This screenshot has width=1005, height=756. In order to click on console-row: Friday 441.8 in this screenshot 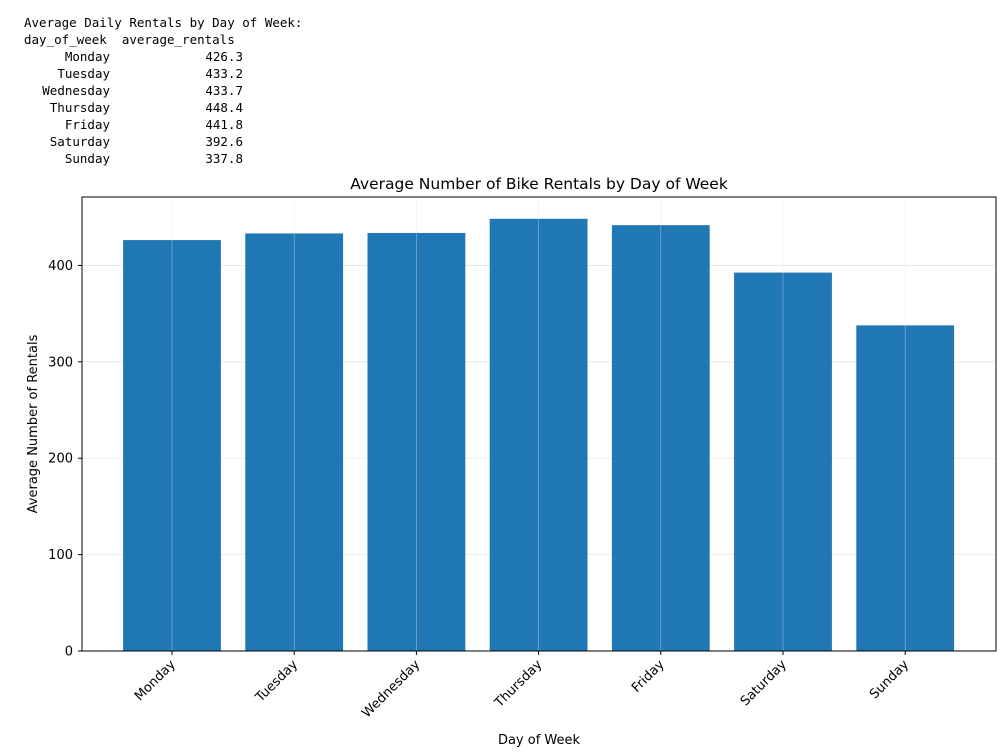, I will do `click(163, 124)`.